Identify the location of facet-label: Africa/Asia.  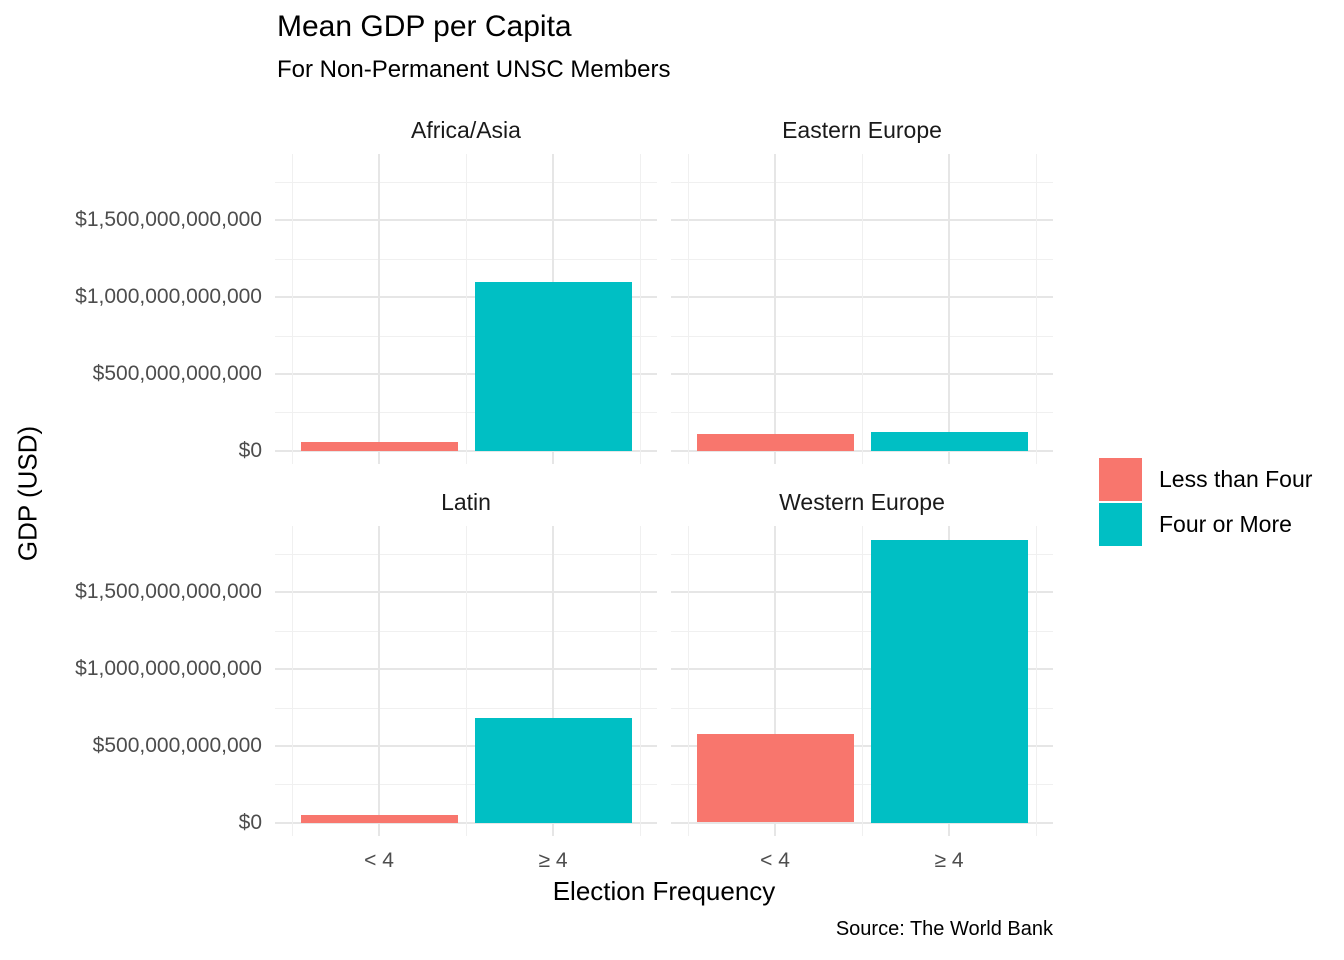
(466, 130).